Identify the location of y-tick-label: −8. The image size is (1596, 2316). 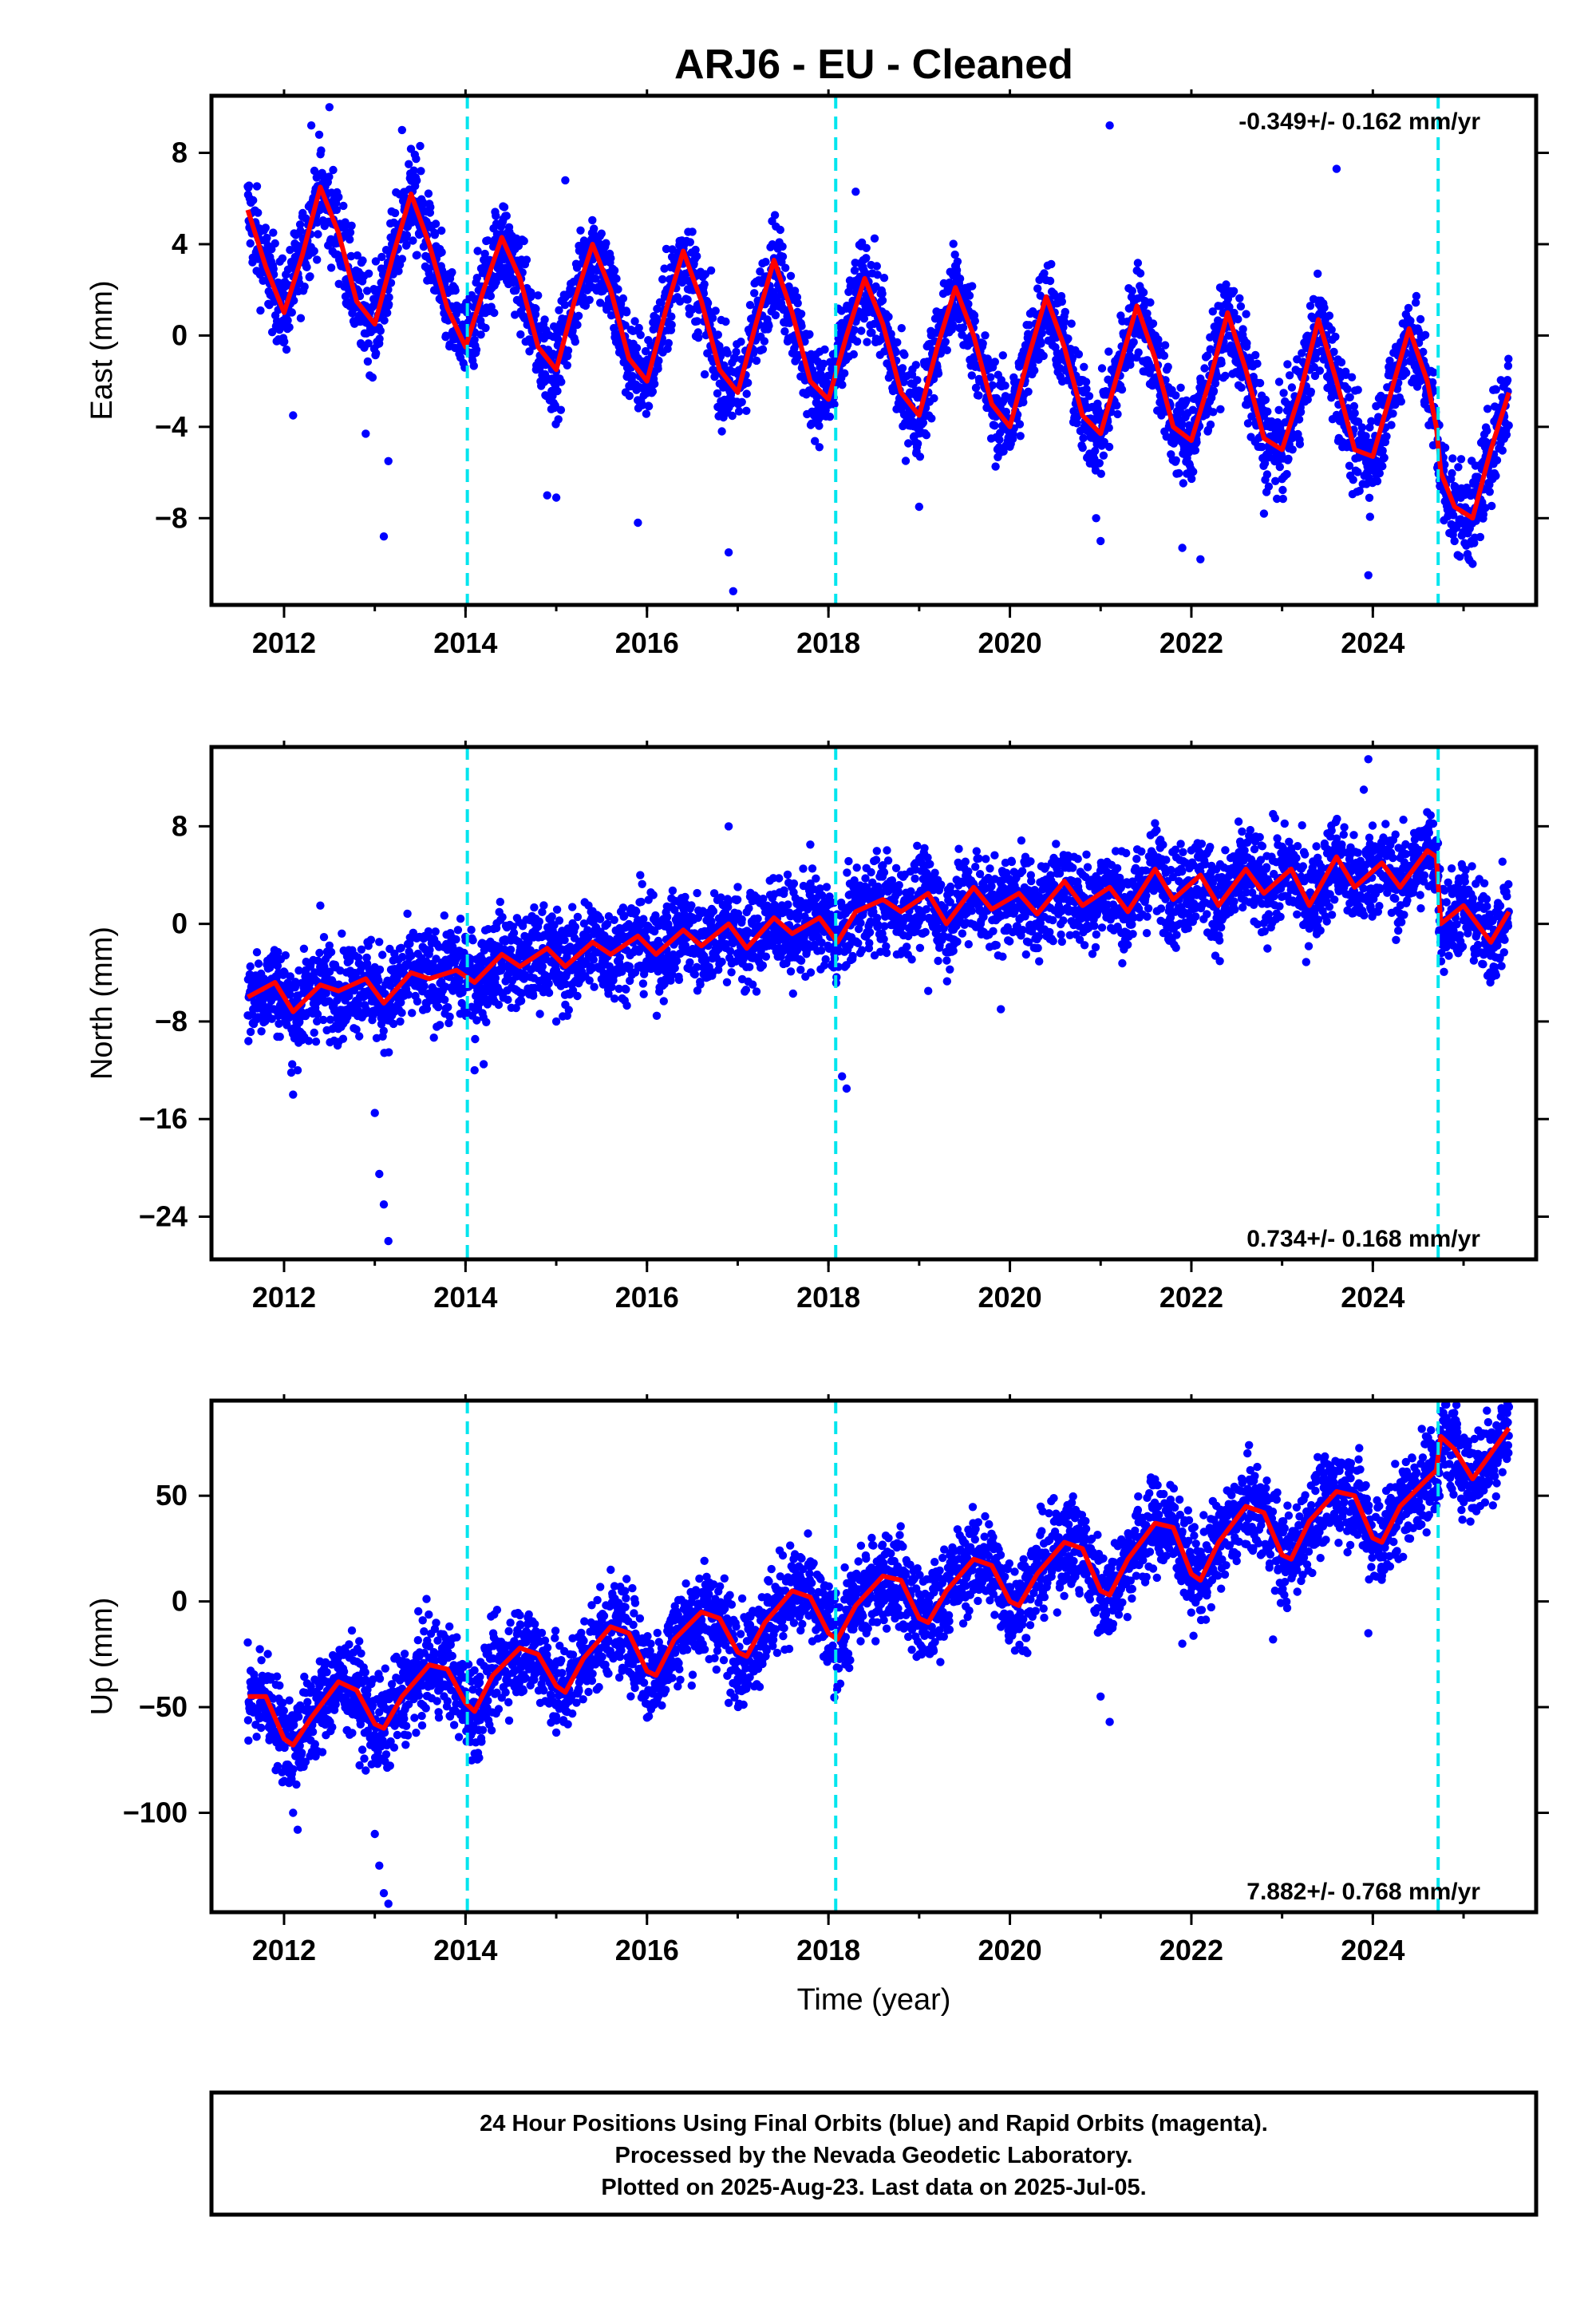
(171, 517).